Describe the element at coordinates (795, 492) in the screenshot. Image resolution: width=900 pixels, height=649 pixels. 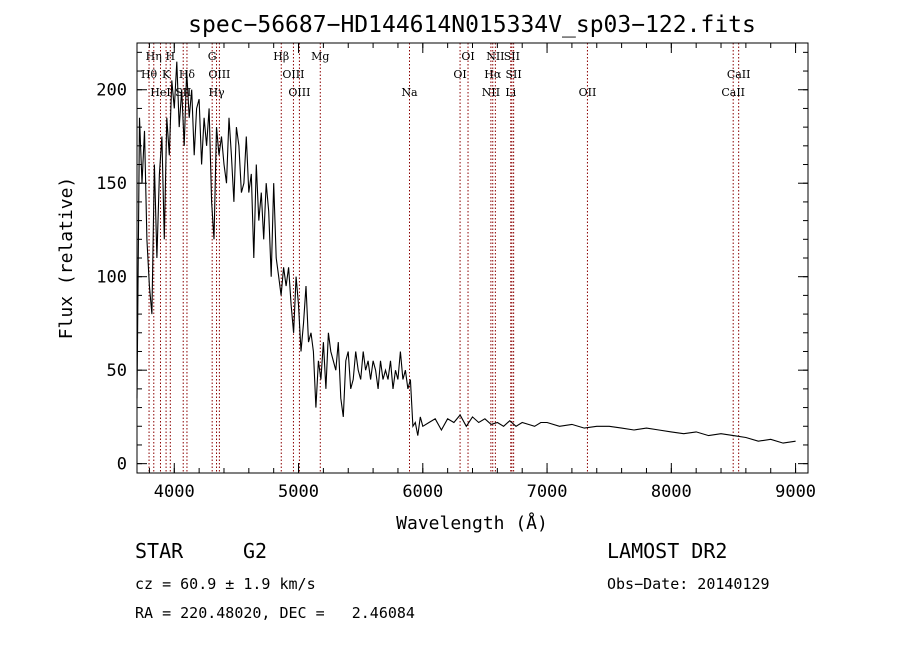
I see `x-tick-label: 9000` at that location.